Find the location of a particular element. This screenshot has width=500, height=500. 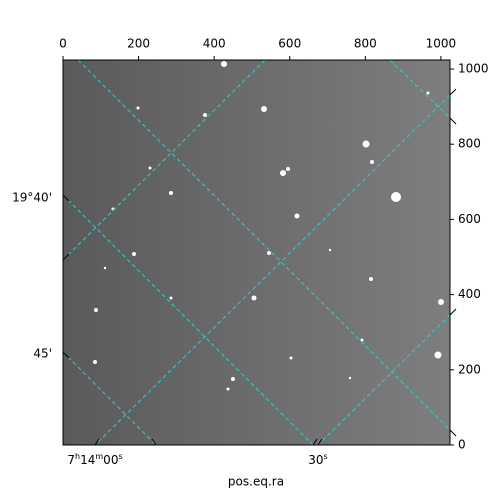

dec-tick-label: 45' is located at coordinates (42, 354).